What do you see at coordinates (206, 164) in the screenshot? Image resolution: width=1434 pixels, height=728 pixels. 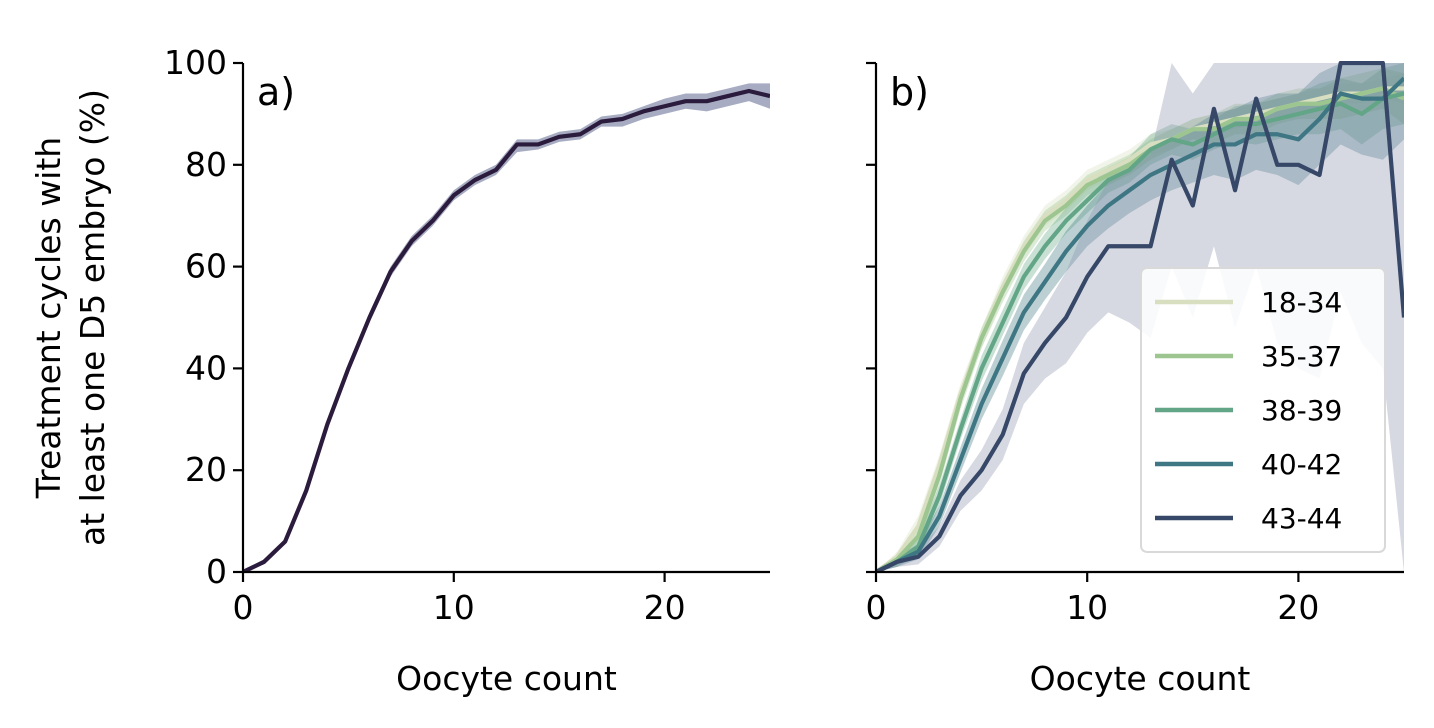 I see `y-tick-label: 80` at bounding box center [206, 164].